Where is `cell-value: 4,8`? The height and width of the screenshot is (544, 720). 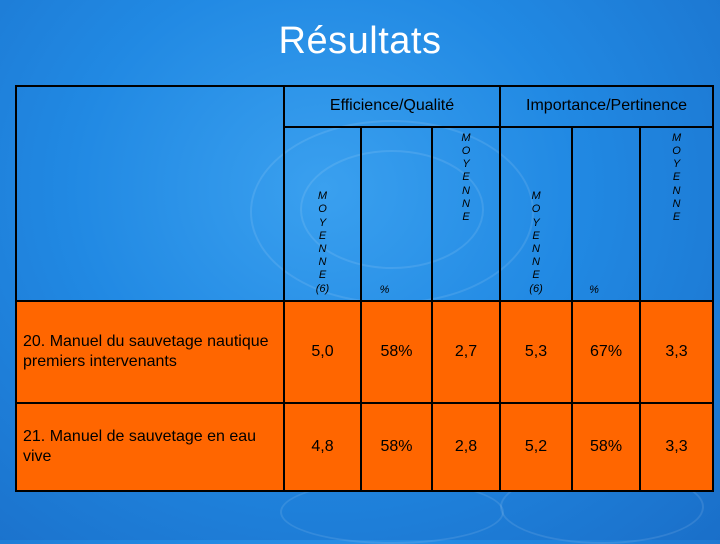
cell-value: 4,8 is located at coordinates (322, 447).